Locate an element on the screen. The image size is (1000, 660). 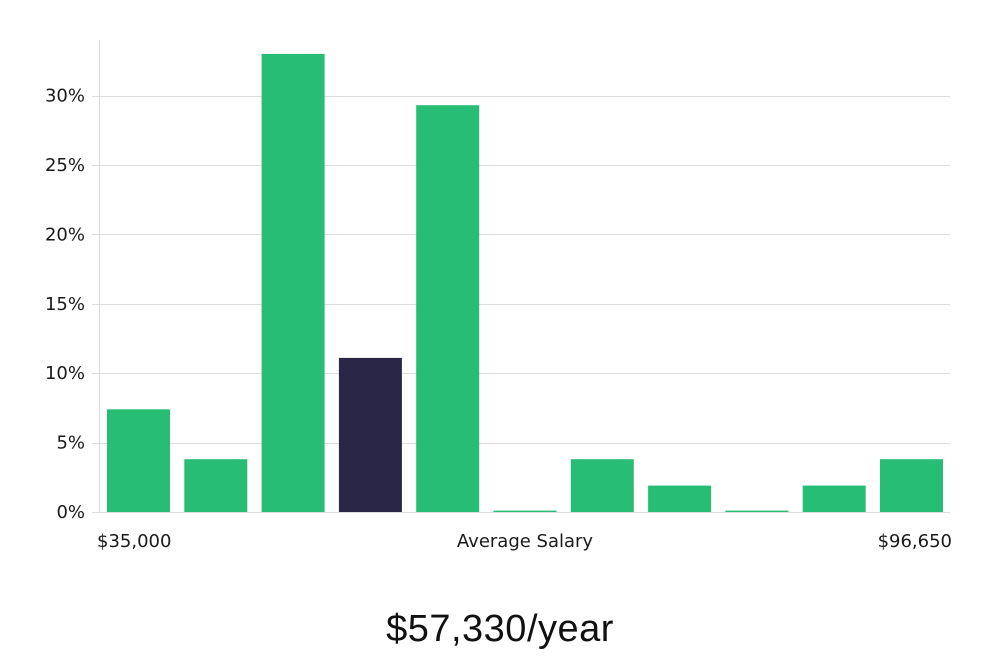
y-tick-labels: 0% 5% 10% 15% 20% 25% 30% is located at coordinates (65, 304).